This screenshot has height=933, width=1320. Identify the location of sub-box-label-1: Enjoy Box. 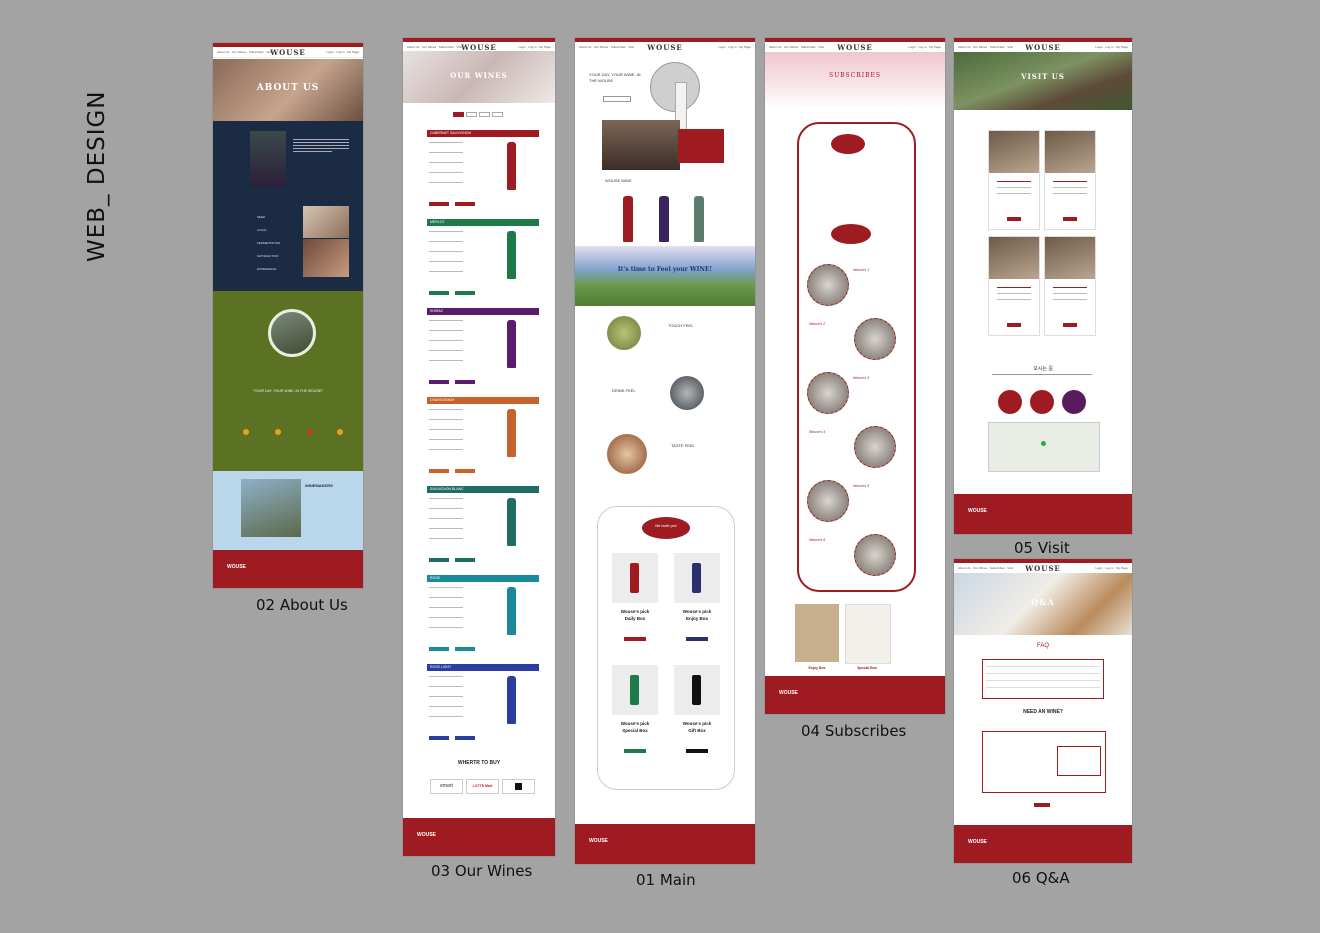
(817, 668).